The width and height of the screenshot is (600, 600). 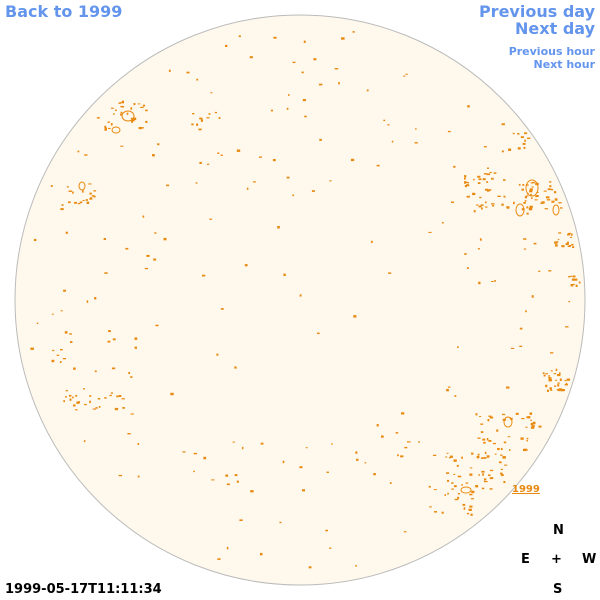 I want to click on previous-hour-link: Previous hour, so click(x=551, y=51).